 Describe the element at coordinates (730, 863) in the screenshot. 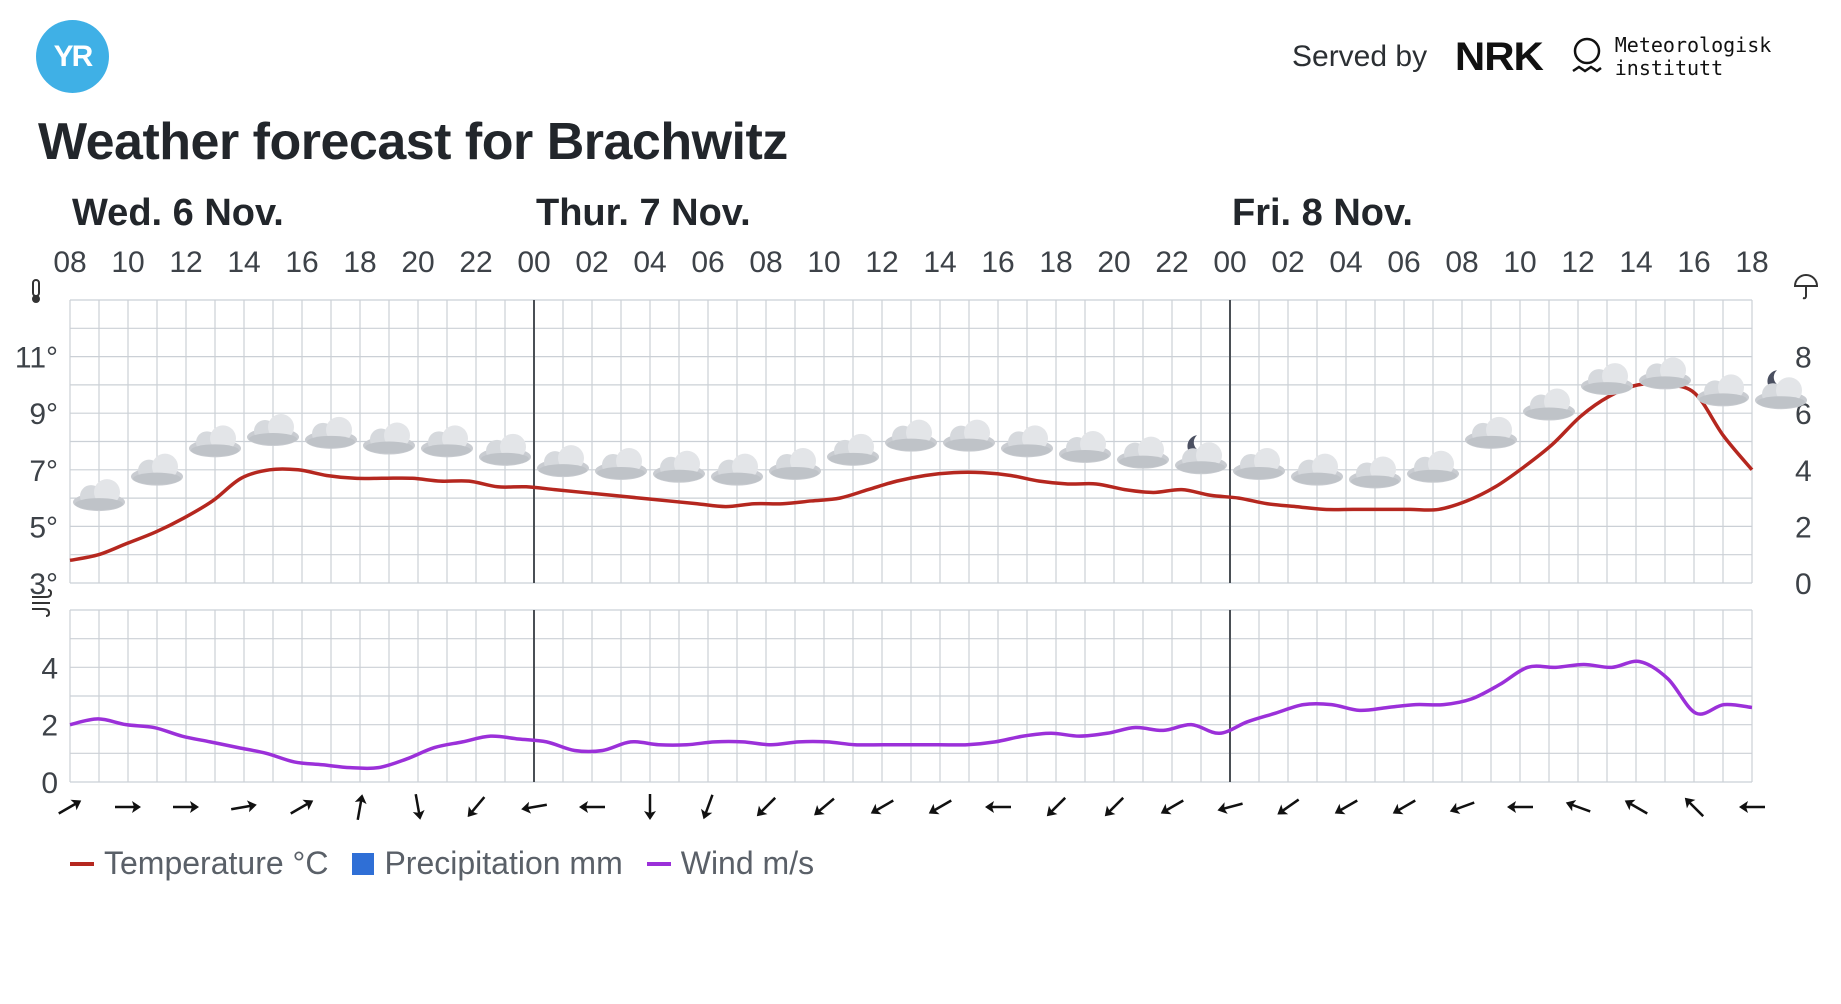

I see `legend-wind: Wind m/s` at that location.